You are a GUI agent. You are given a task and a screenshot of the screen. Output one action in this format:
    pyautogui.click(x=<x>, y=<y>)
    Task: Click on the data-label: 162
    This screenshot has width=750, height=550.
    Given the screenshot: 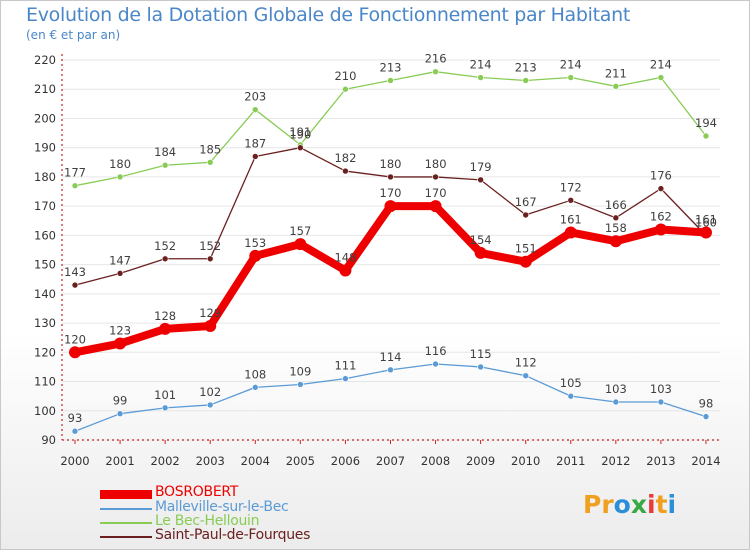 What is the action you would take?
    pyautogui.click(x=661, y=217)
    